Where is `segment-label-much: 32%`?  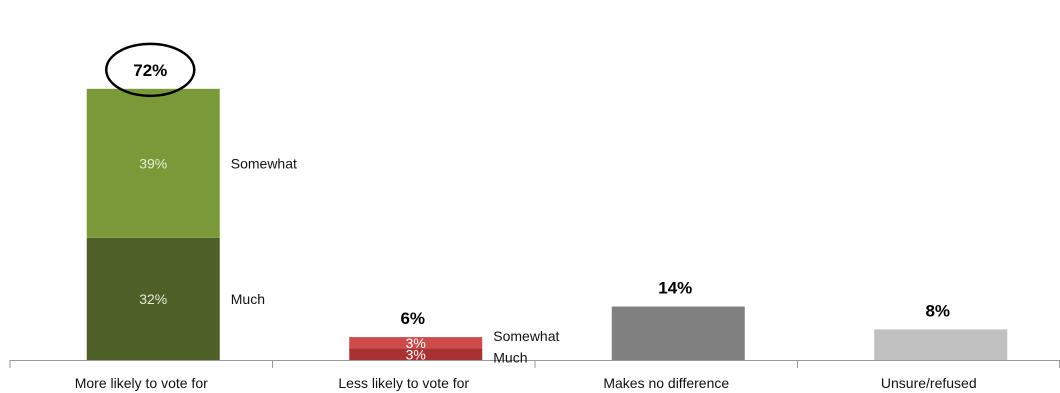
segment-label-much: 32% is located at coordinates (153, 299).